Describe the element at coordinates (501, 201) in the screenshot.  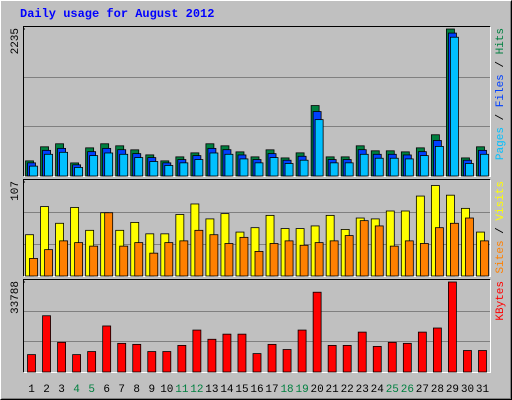
I see `legend-entry: Visits` at that location.